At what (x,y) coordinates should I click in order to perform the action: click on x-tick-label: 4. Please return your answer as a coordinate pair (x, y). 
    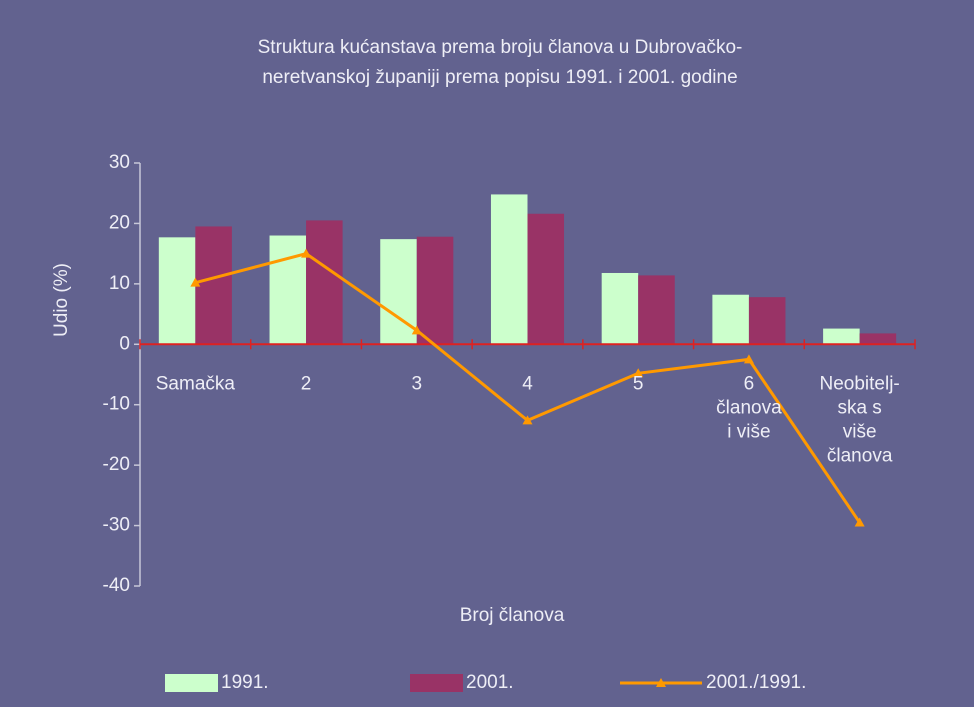
    Looking at the image, I should click on (527, 383).